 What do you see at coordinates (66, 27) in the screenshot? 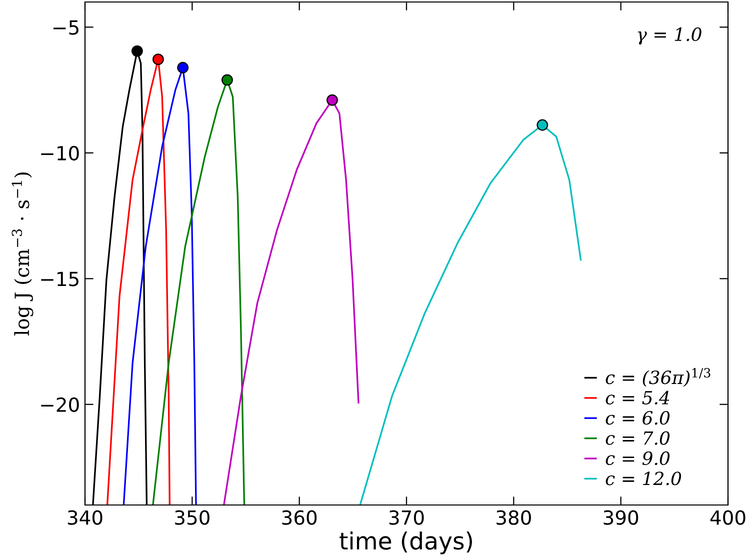
I see `y-tick-label: −5` at bounding box center [66, 27].